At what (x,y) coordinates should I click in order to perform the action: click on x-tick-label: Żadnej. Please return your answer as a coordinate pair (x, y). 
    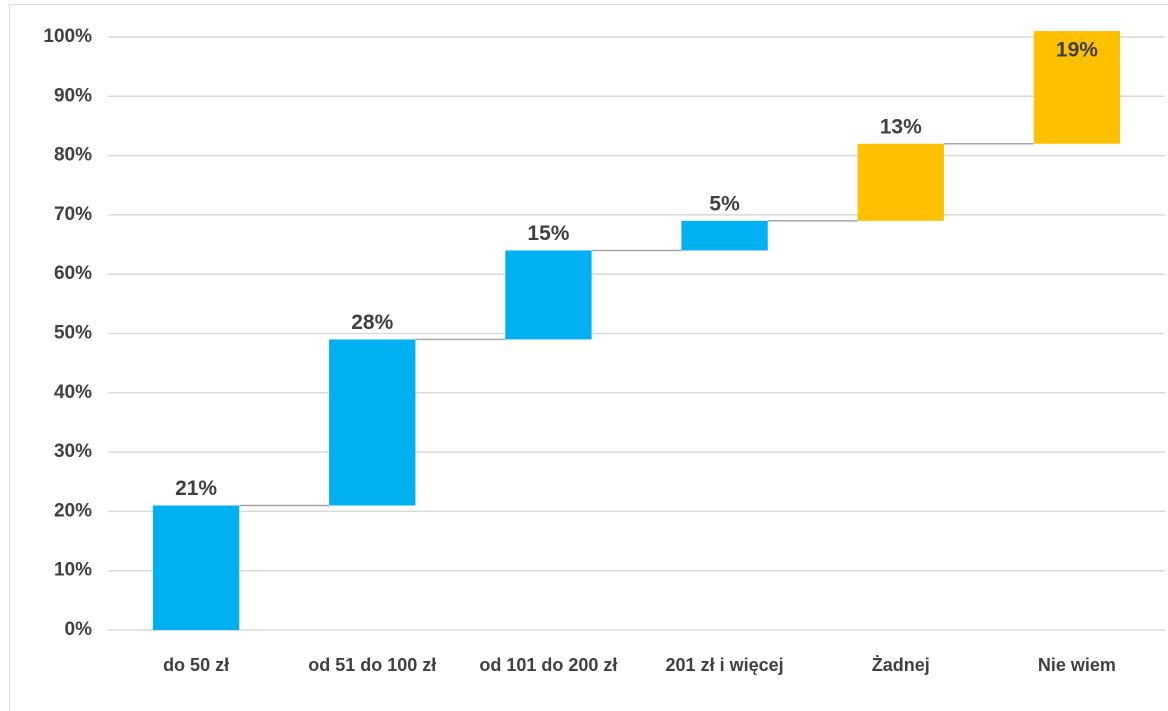
    Looking at the image, I should click on (901, 665).